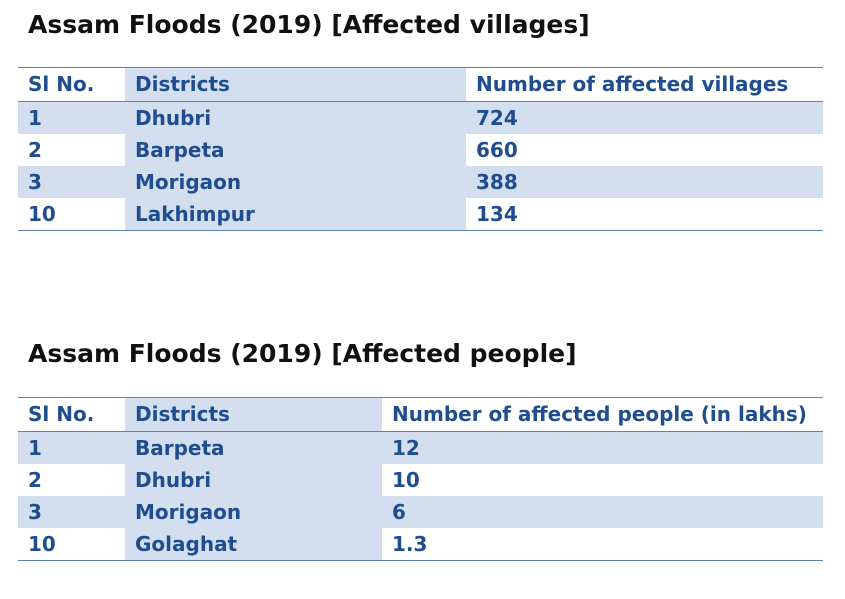  Describe the element at coordinates (602, 480) in the screenshot. I see `people-count-cell: 10` at that location.